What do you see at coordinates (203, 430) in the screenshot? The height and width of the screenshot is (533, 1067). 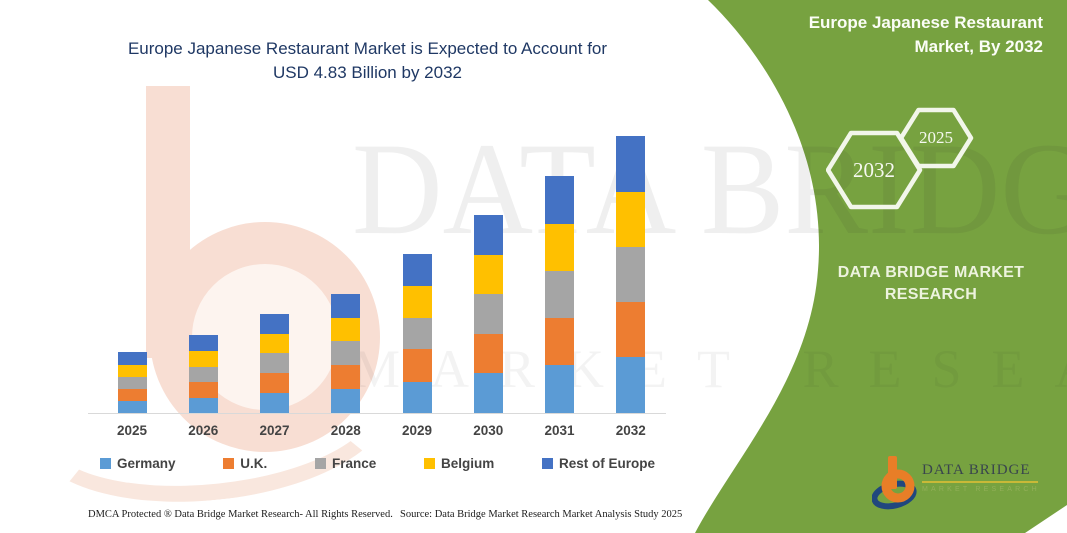 I see `x-axis-label-2026: 2026` at bounding box center [203, 430].